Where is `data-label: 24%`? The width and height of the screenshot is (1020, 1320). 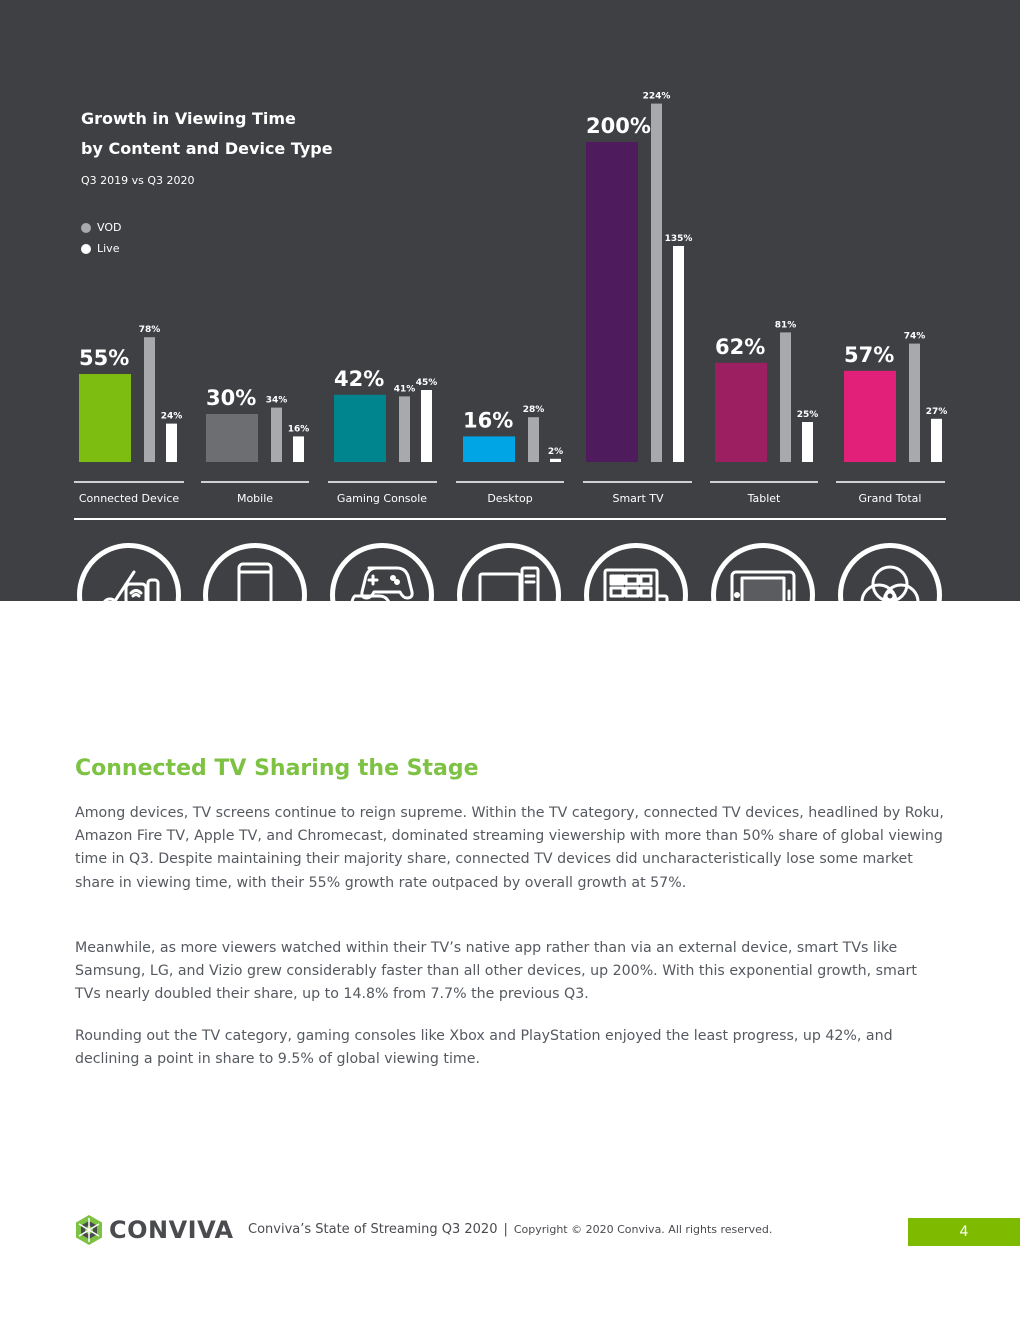 data-label: 24% is located at coordinates (172, 417).